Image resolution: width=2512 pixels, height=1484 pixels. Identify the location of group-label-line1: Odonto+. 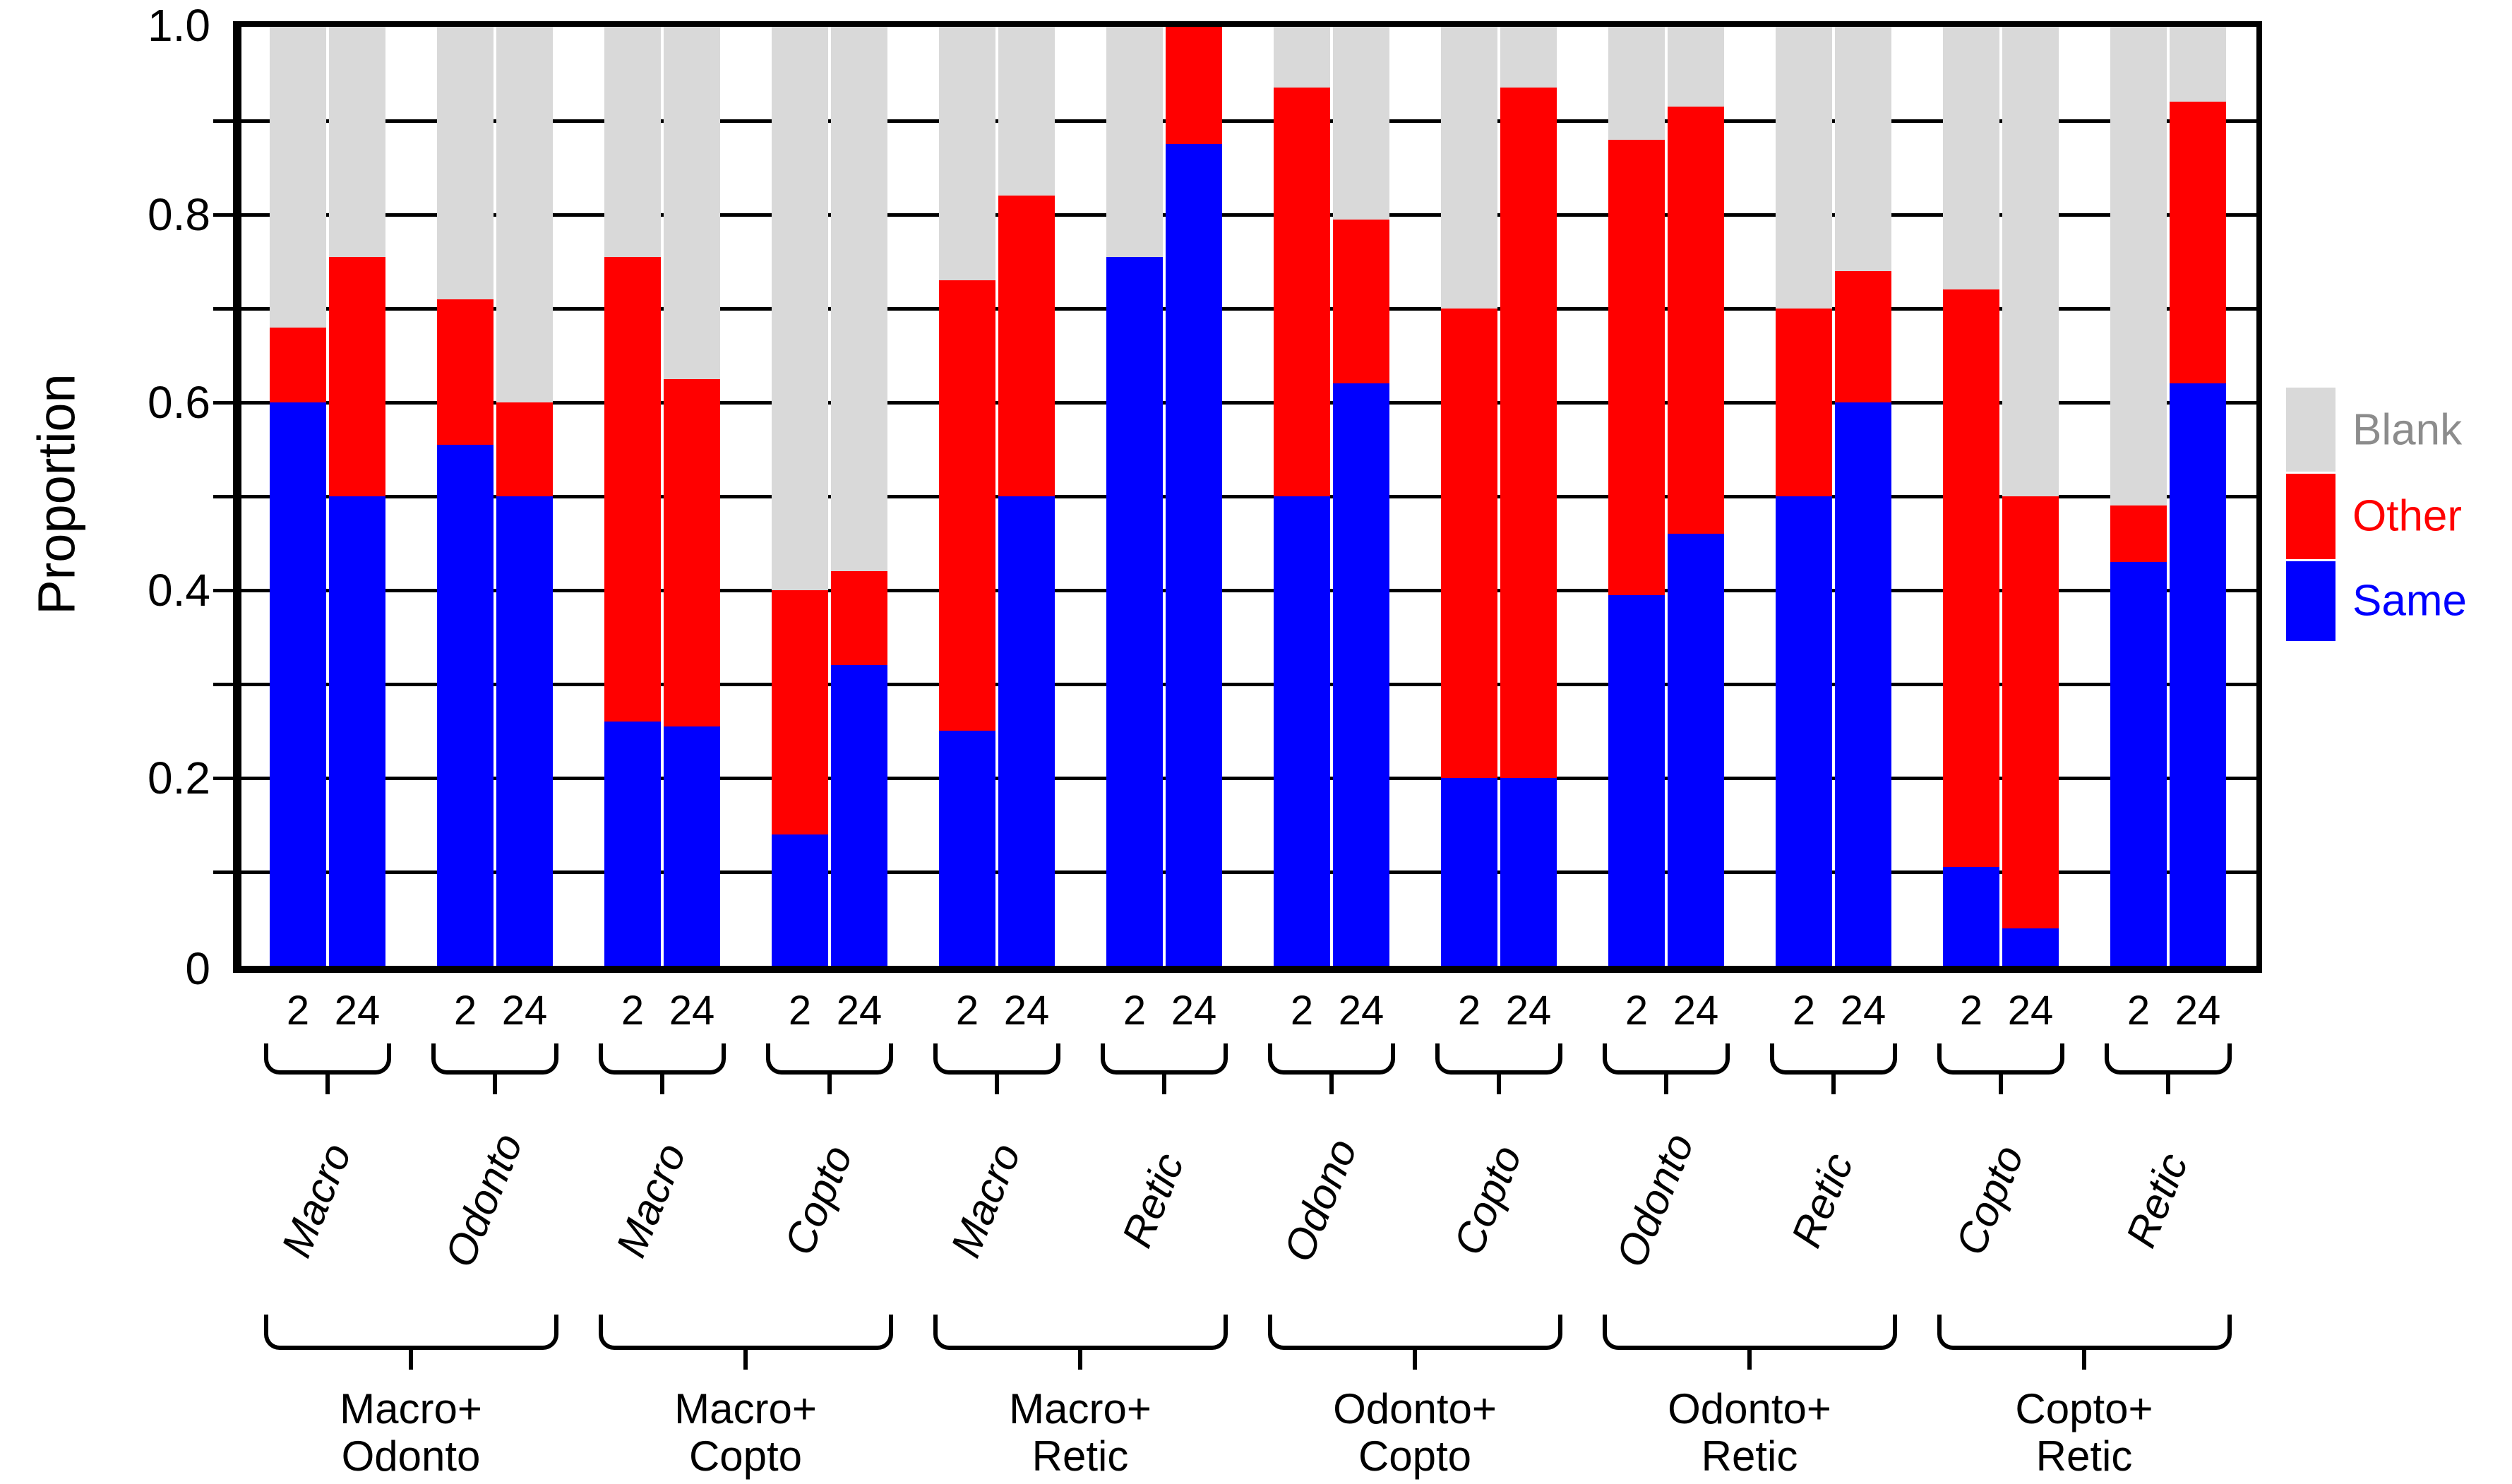
(1415, 1408).